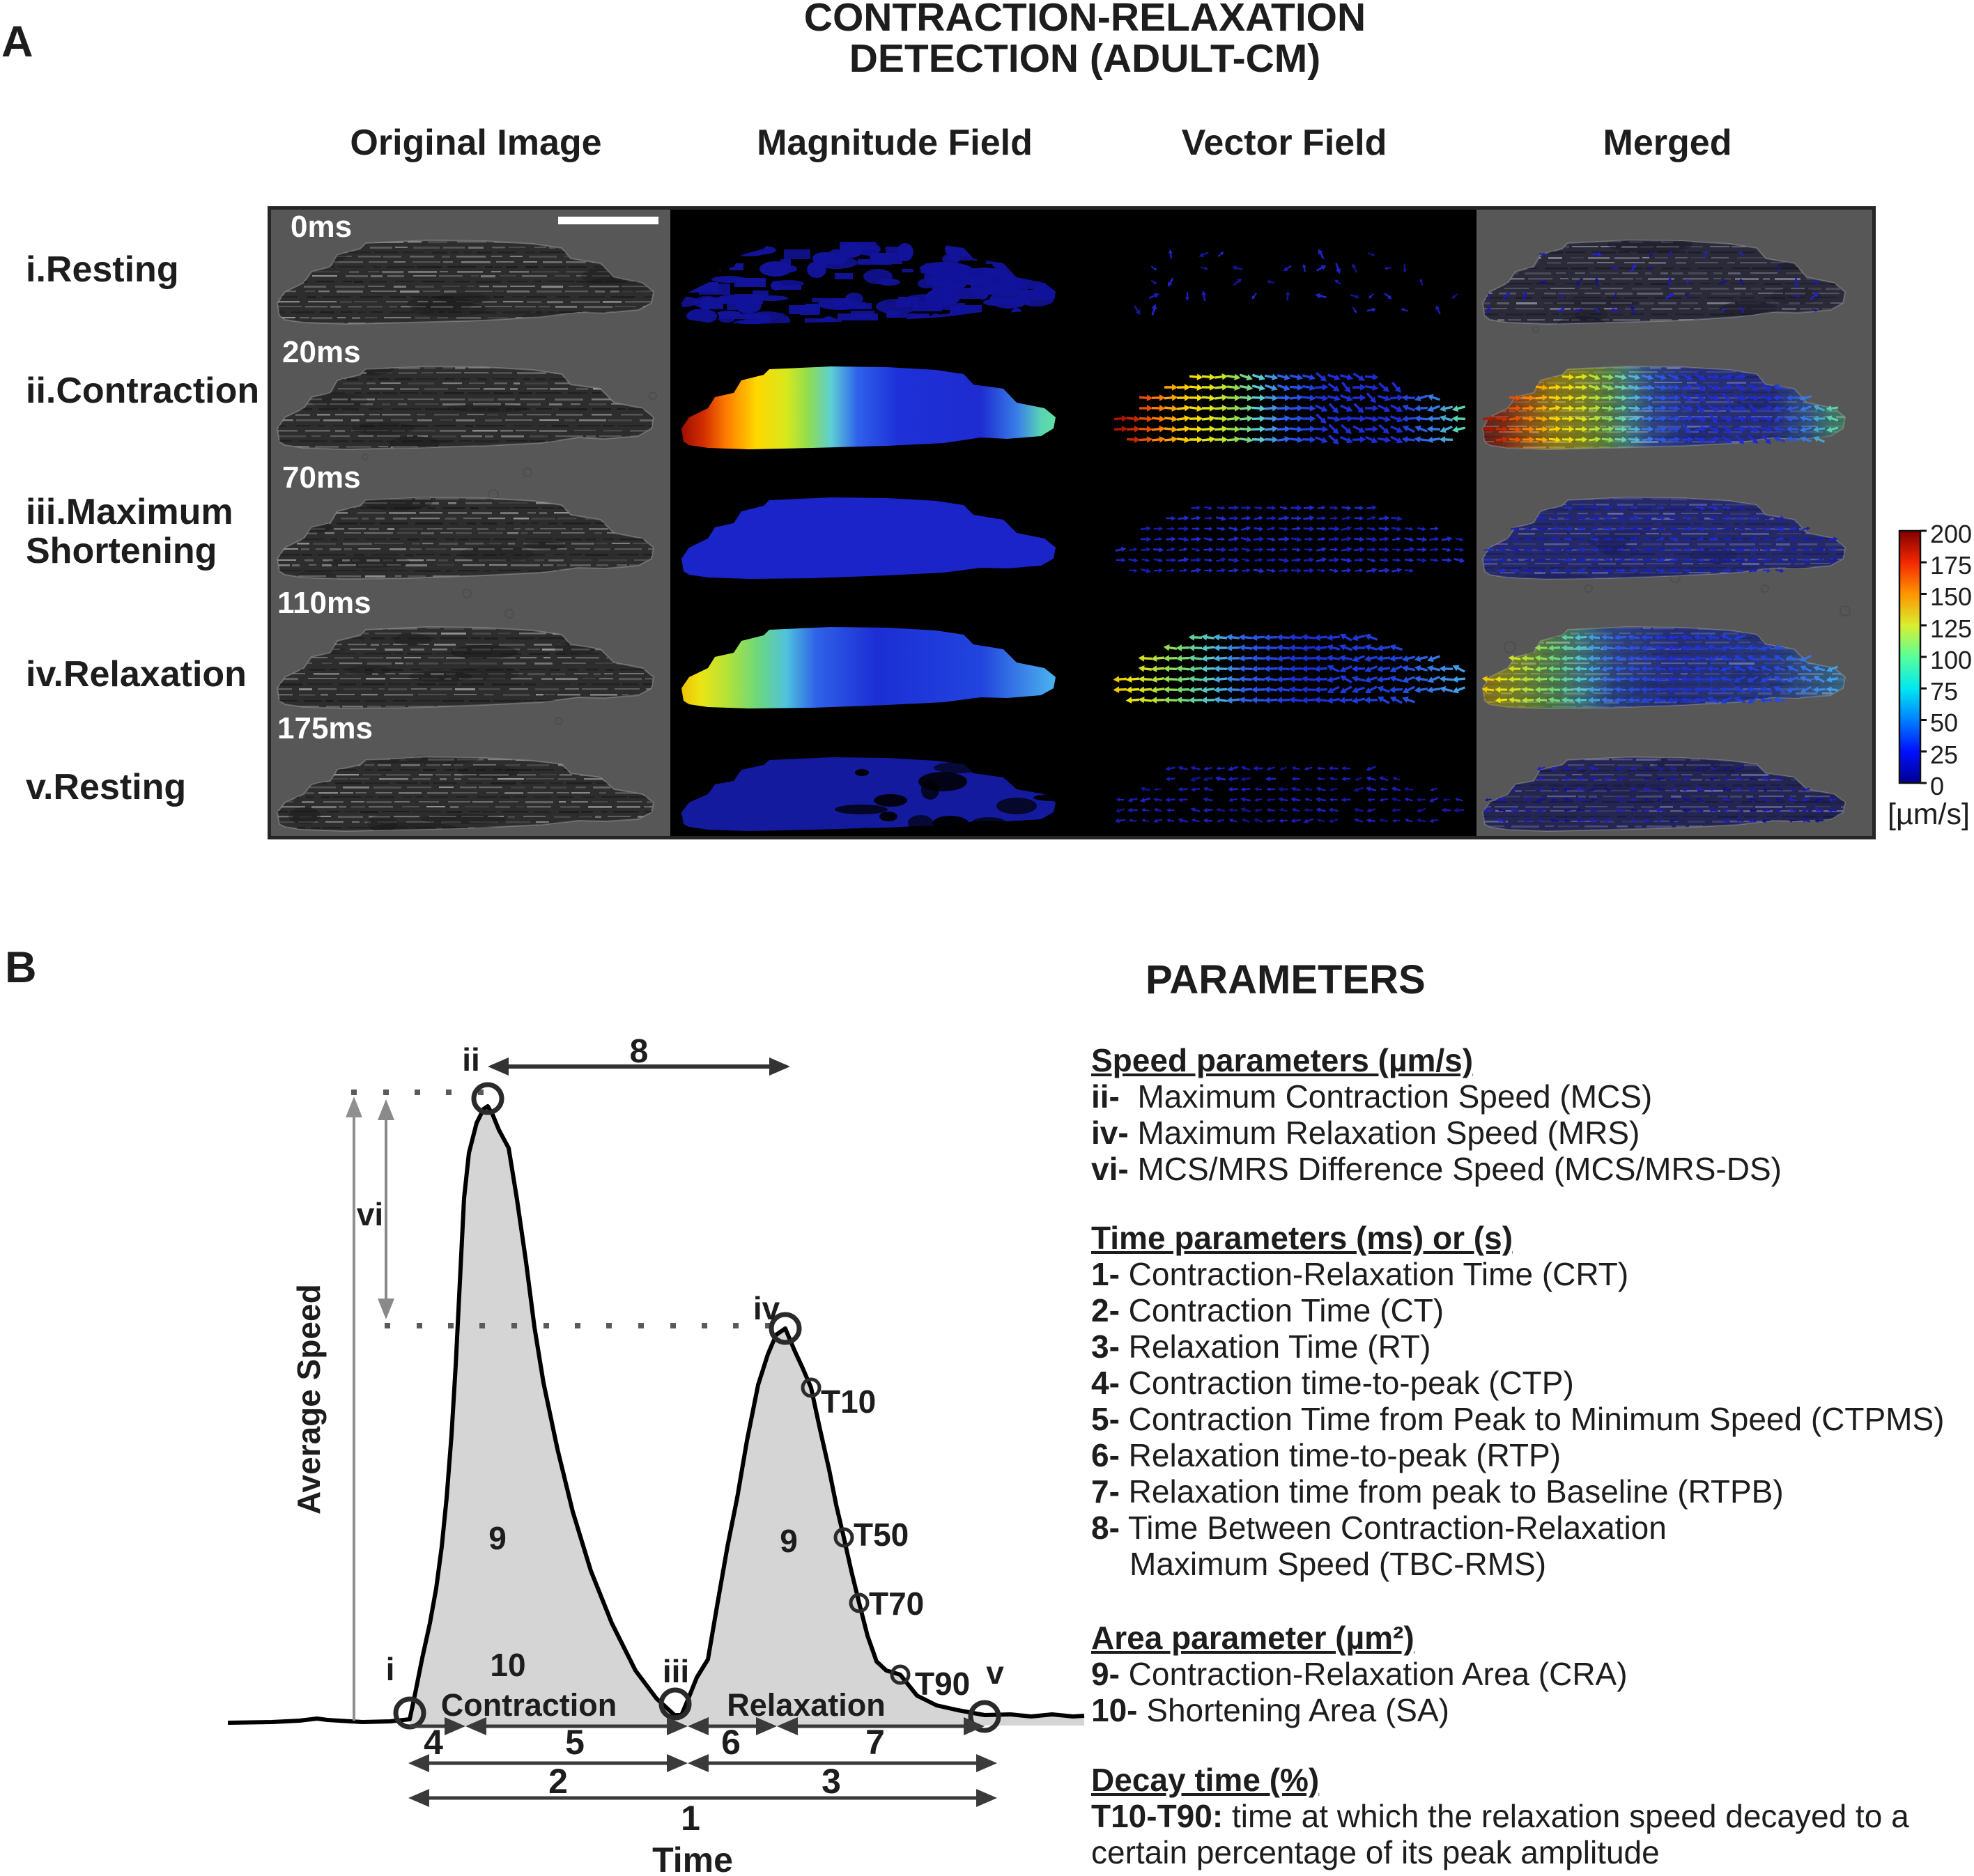 This screenshot has width=1974, height=1876. I want to click on svg-text: 2, so click(558, 1781).